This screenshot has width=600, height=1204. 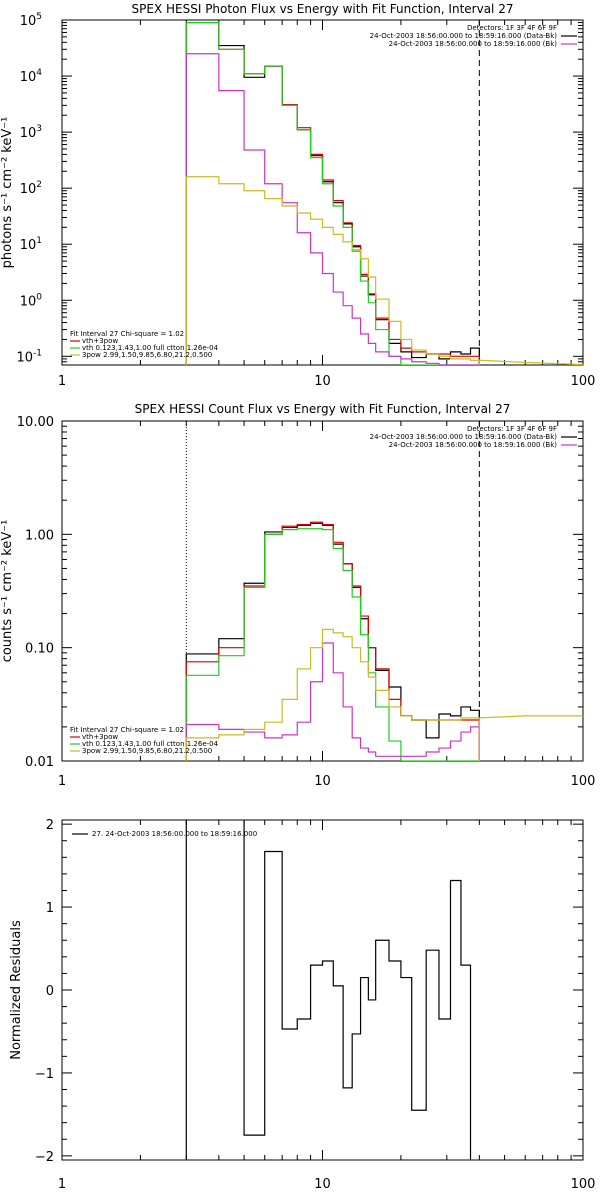 I want to click on y-tick-label: 1.00, so click(x=39, y=535).